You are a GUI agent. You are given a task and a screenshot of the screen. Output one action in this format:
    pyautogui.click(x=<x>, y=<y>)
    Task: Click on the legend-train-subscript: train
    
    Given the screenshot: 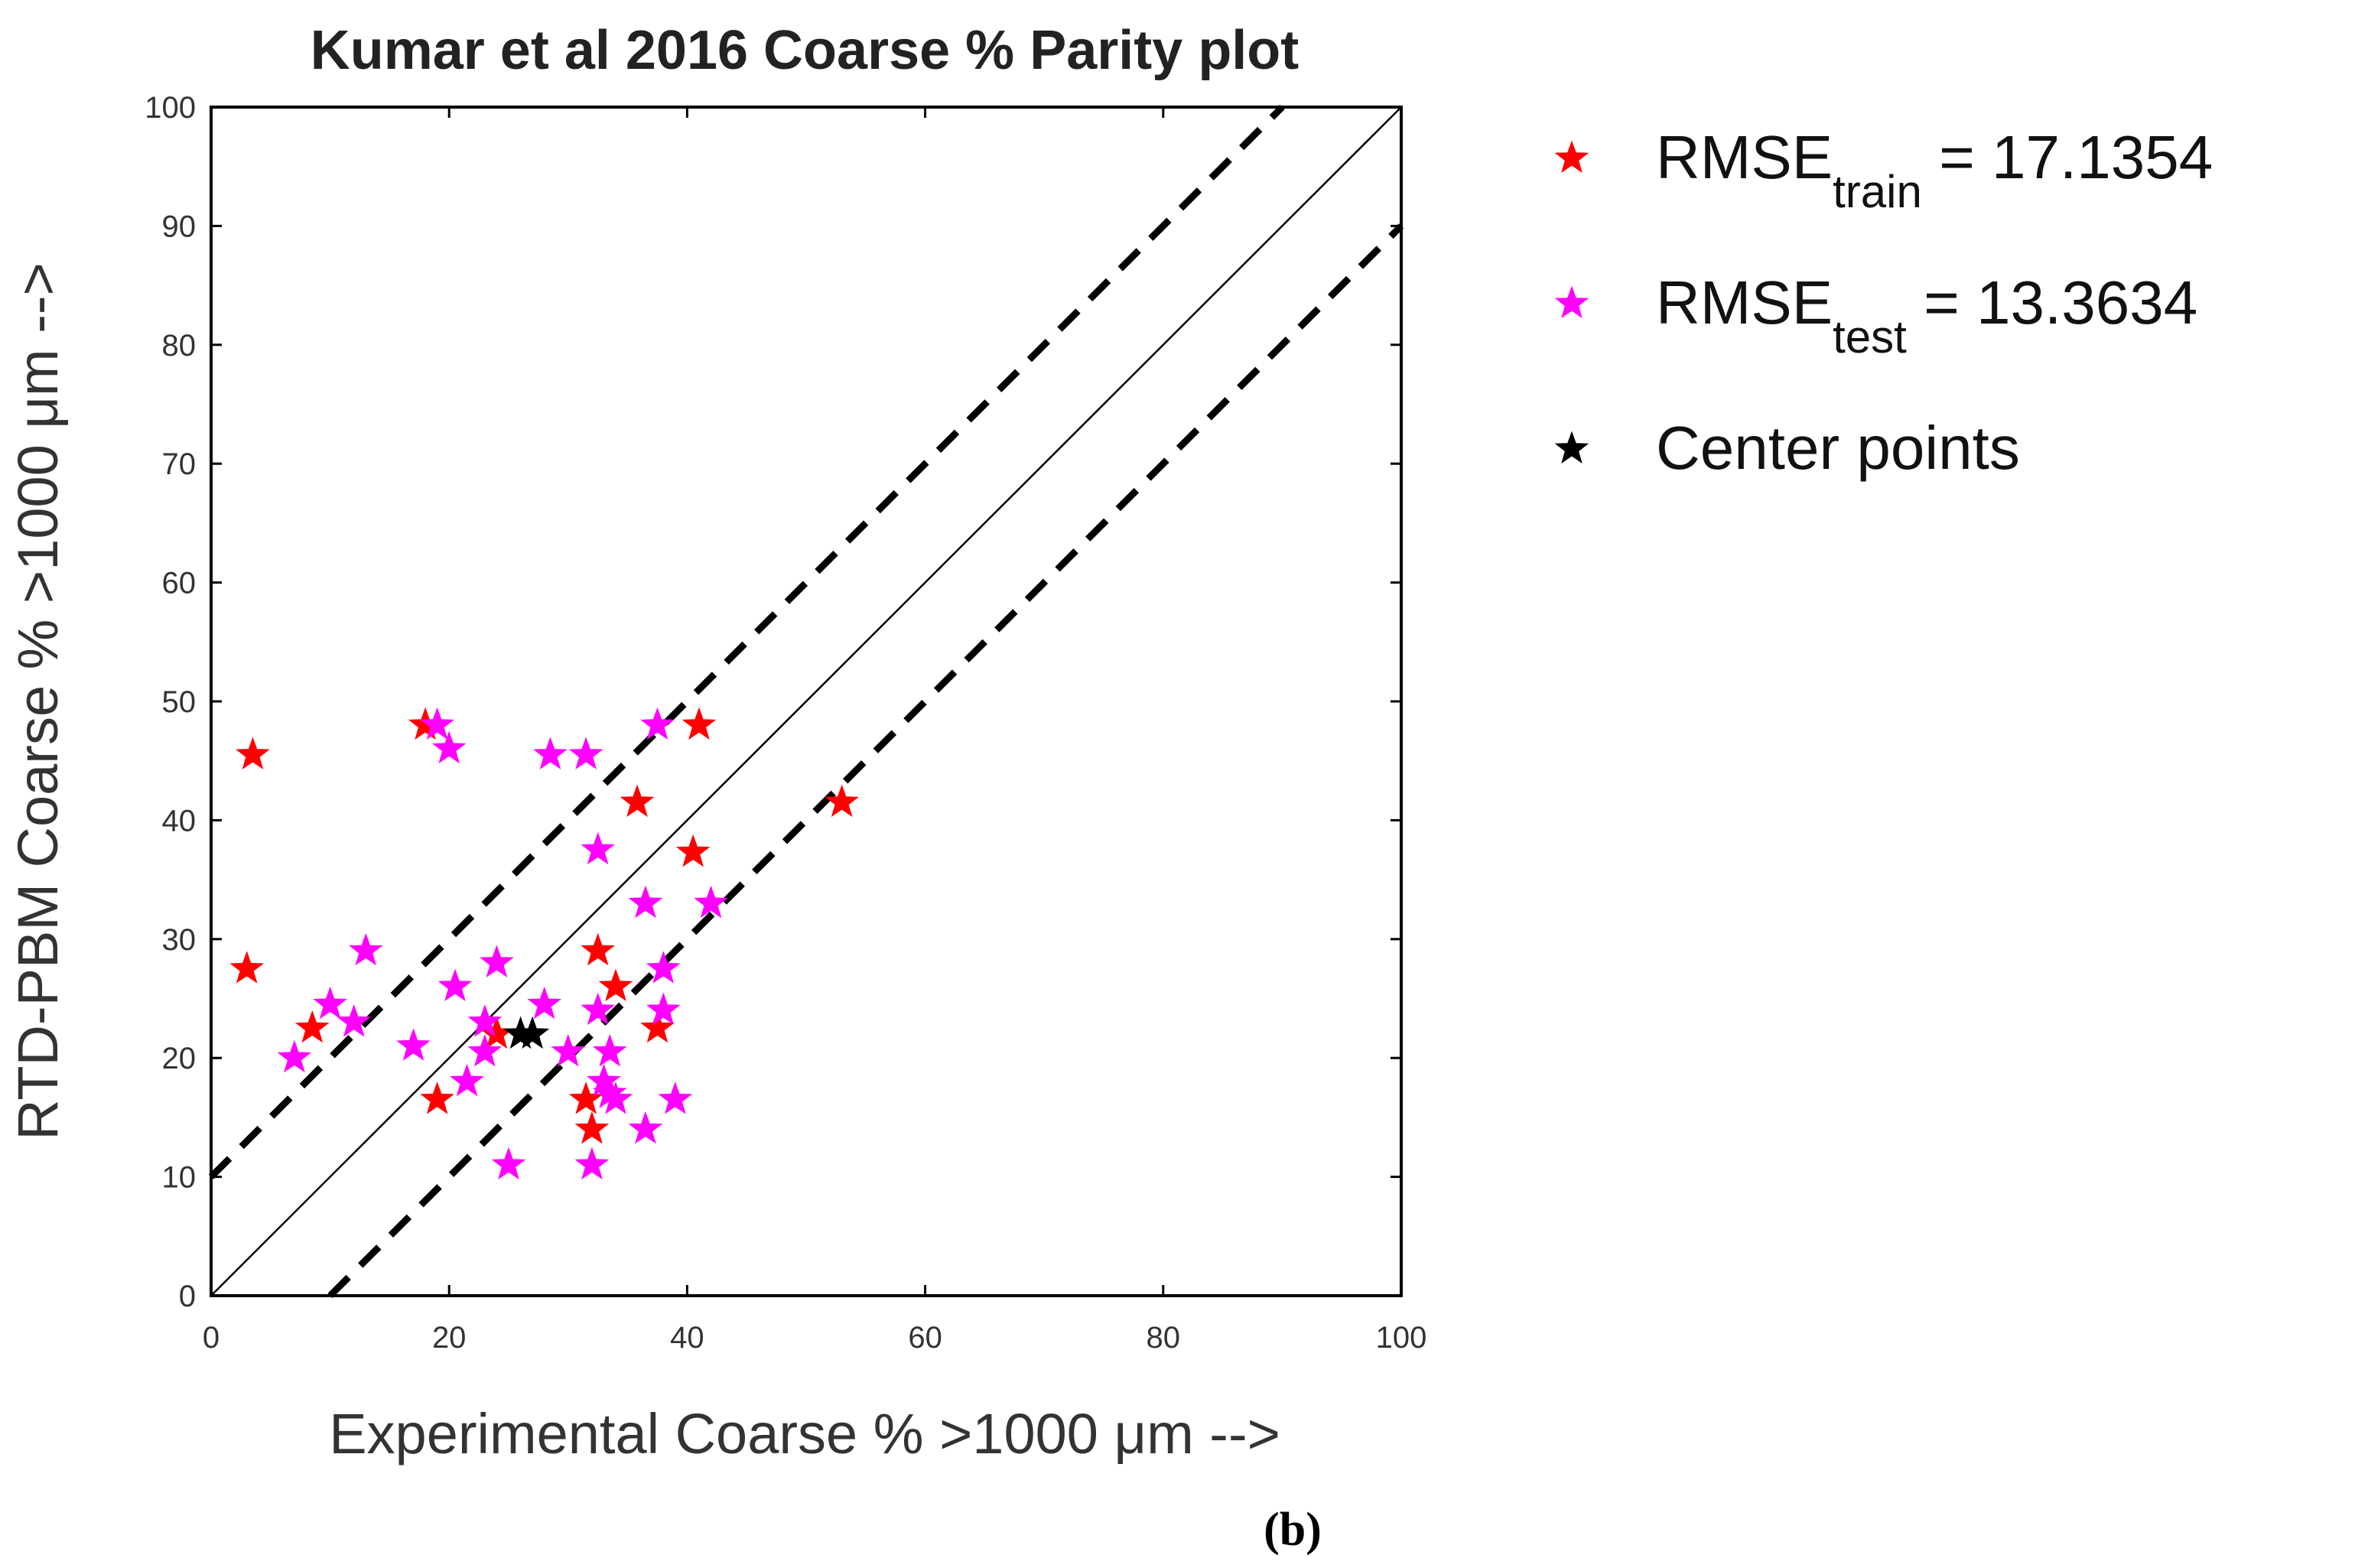 What is the action you would take?
    pyautogui.click(x=1877, y=192)
    